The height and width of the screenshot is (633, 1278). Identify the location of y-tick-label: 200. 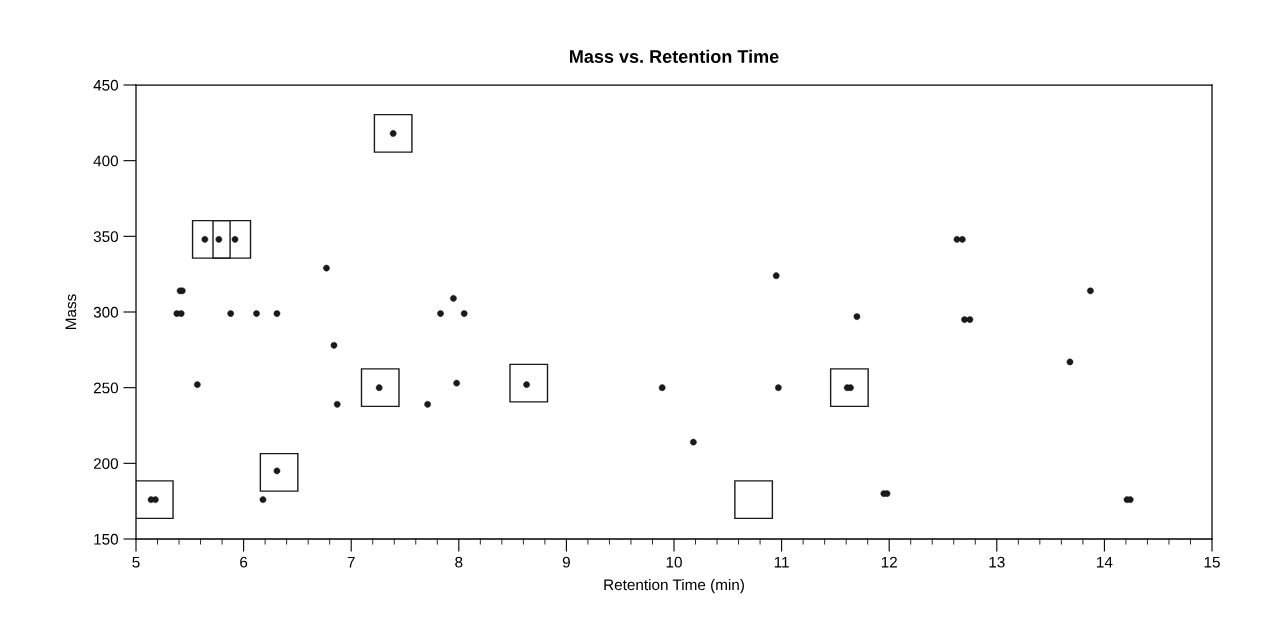
(106, 464).